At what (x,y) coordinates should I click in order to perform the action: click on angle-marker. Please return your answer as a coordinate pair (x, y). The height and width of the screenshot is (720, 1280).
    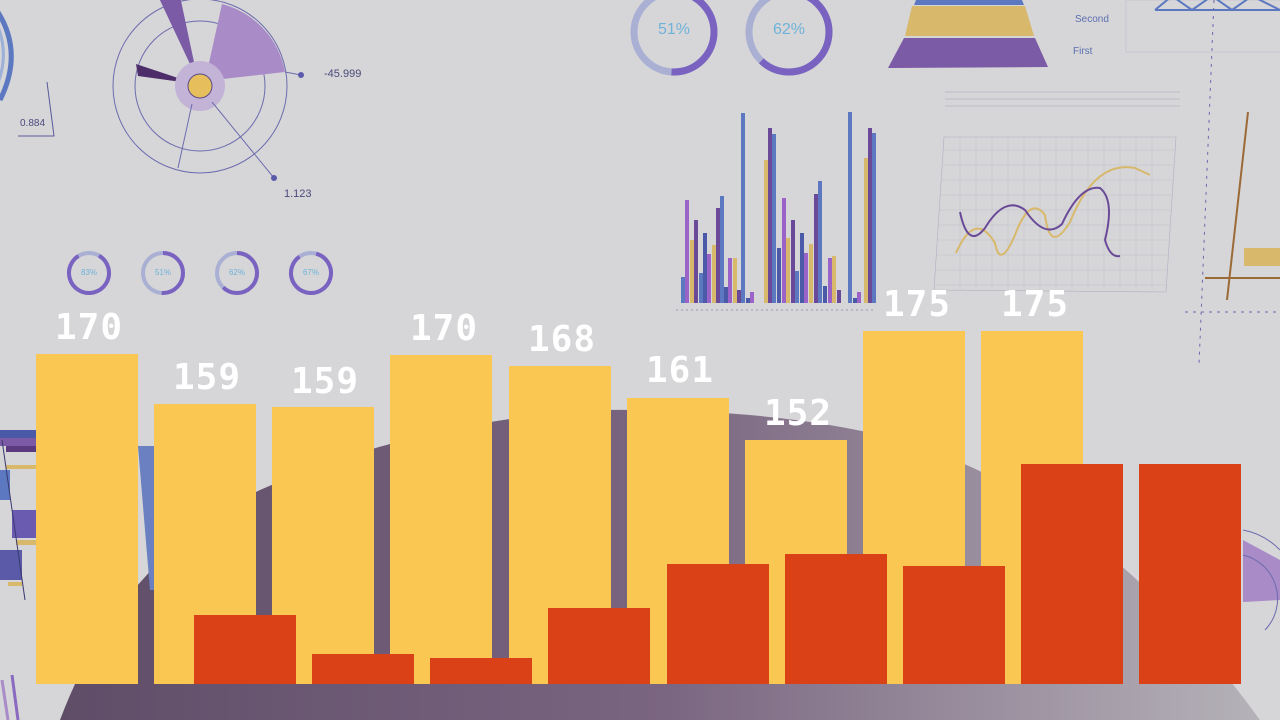
    Looking at the image, I should click on (36, 109).